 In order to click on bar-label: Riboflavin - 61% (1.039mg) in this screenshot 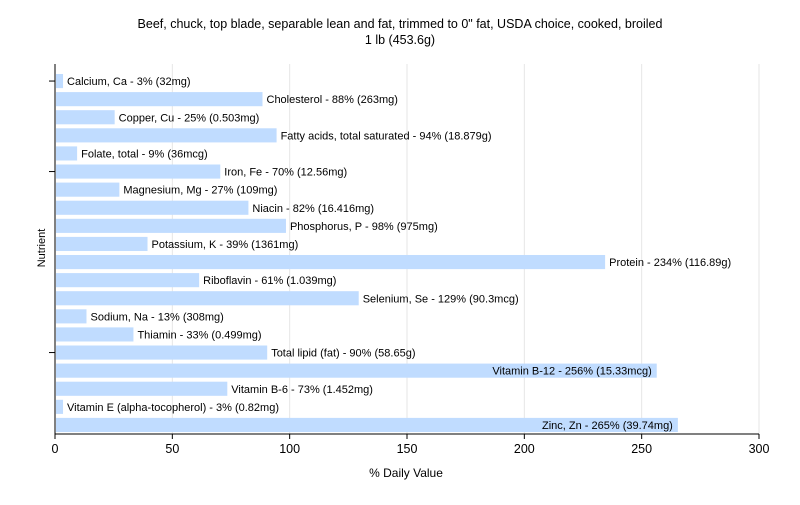, I will do `click(269, 281)`.